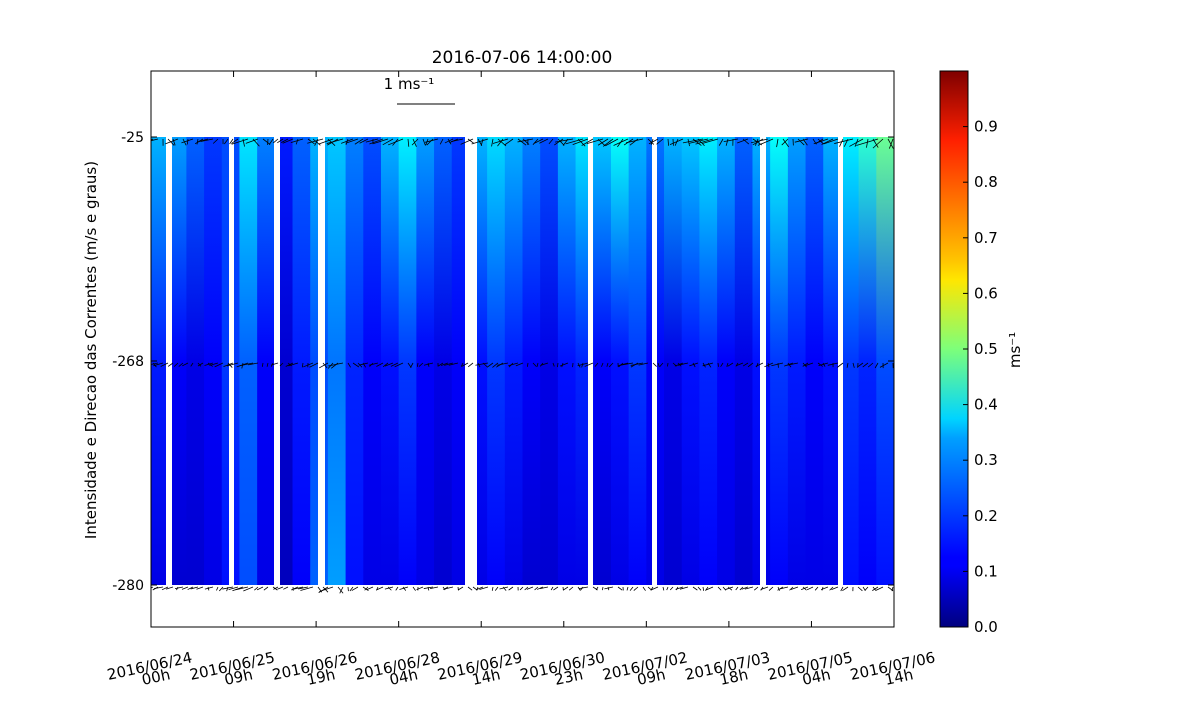  What do you see at coordinates (419, 89) in the screenshot?
I see `quiver-key: 1 ms⁻¹` at bounding box center [419, 89].